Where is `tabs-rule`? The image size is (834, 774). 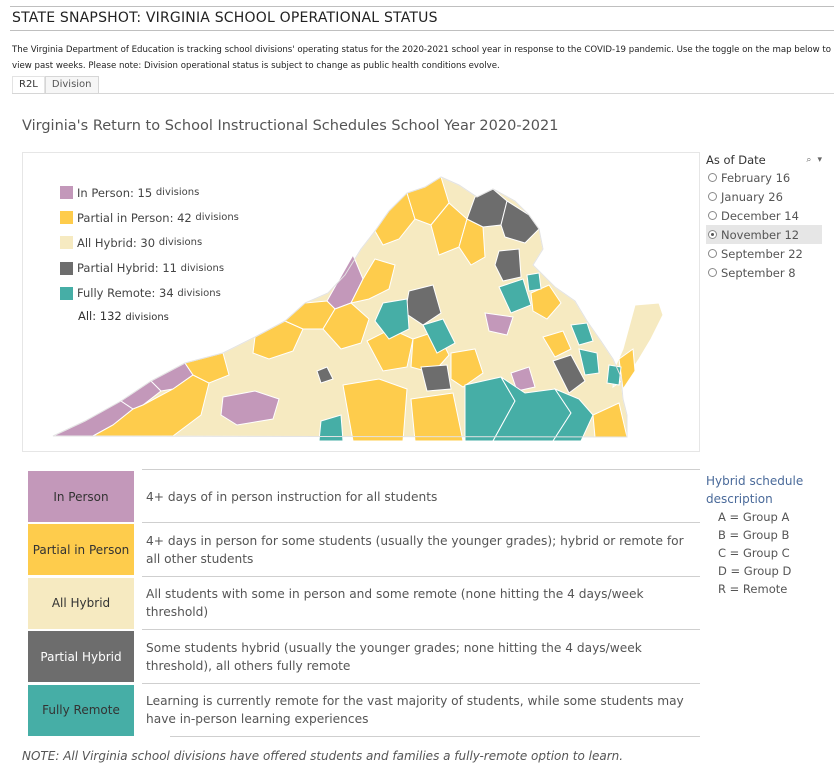 tabs-rule is located at coordinates (423, 93).